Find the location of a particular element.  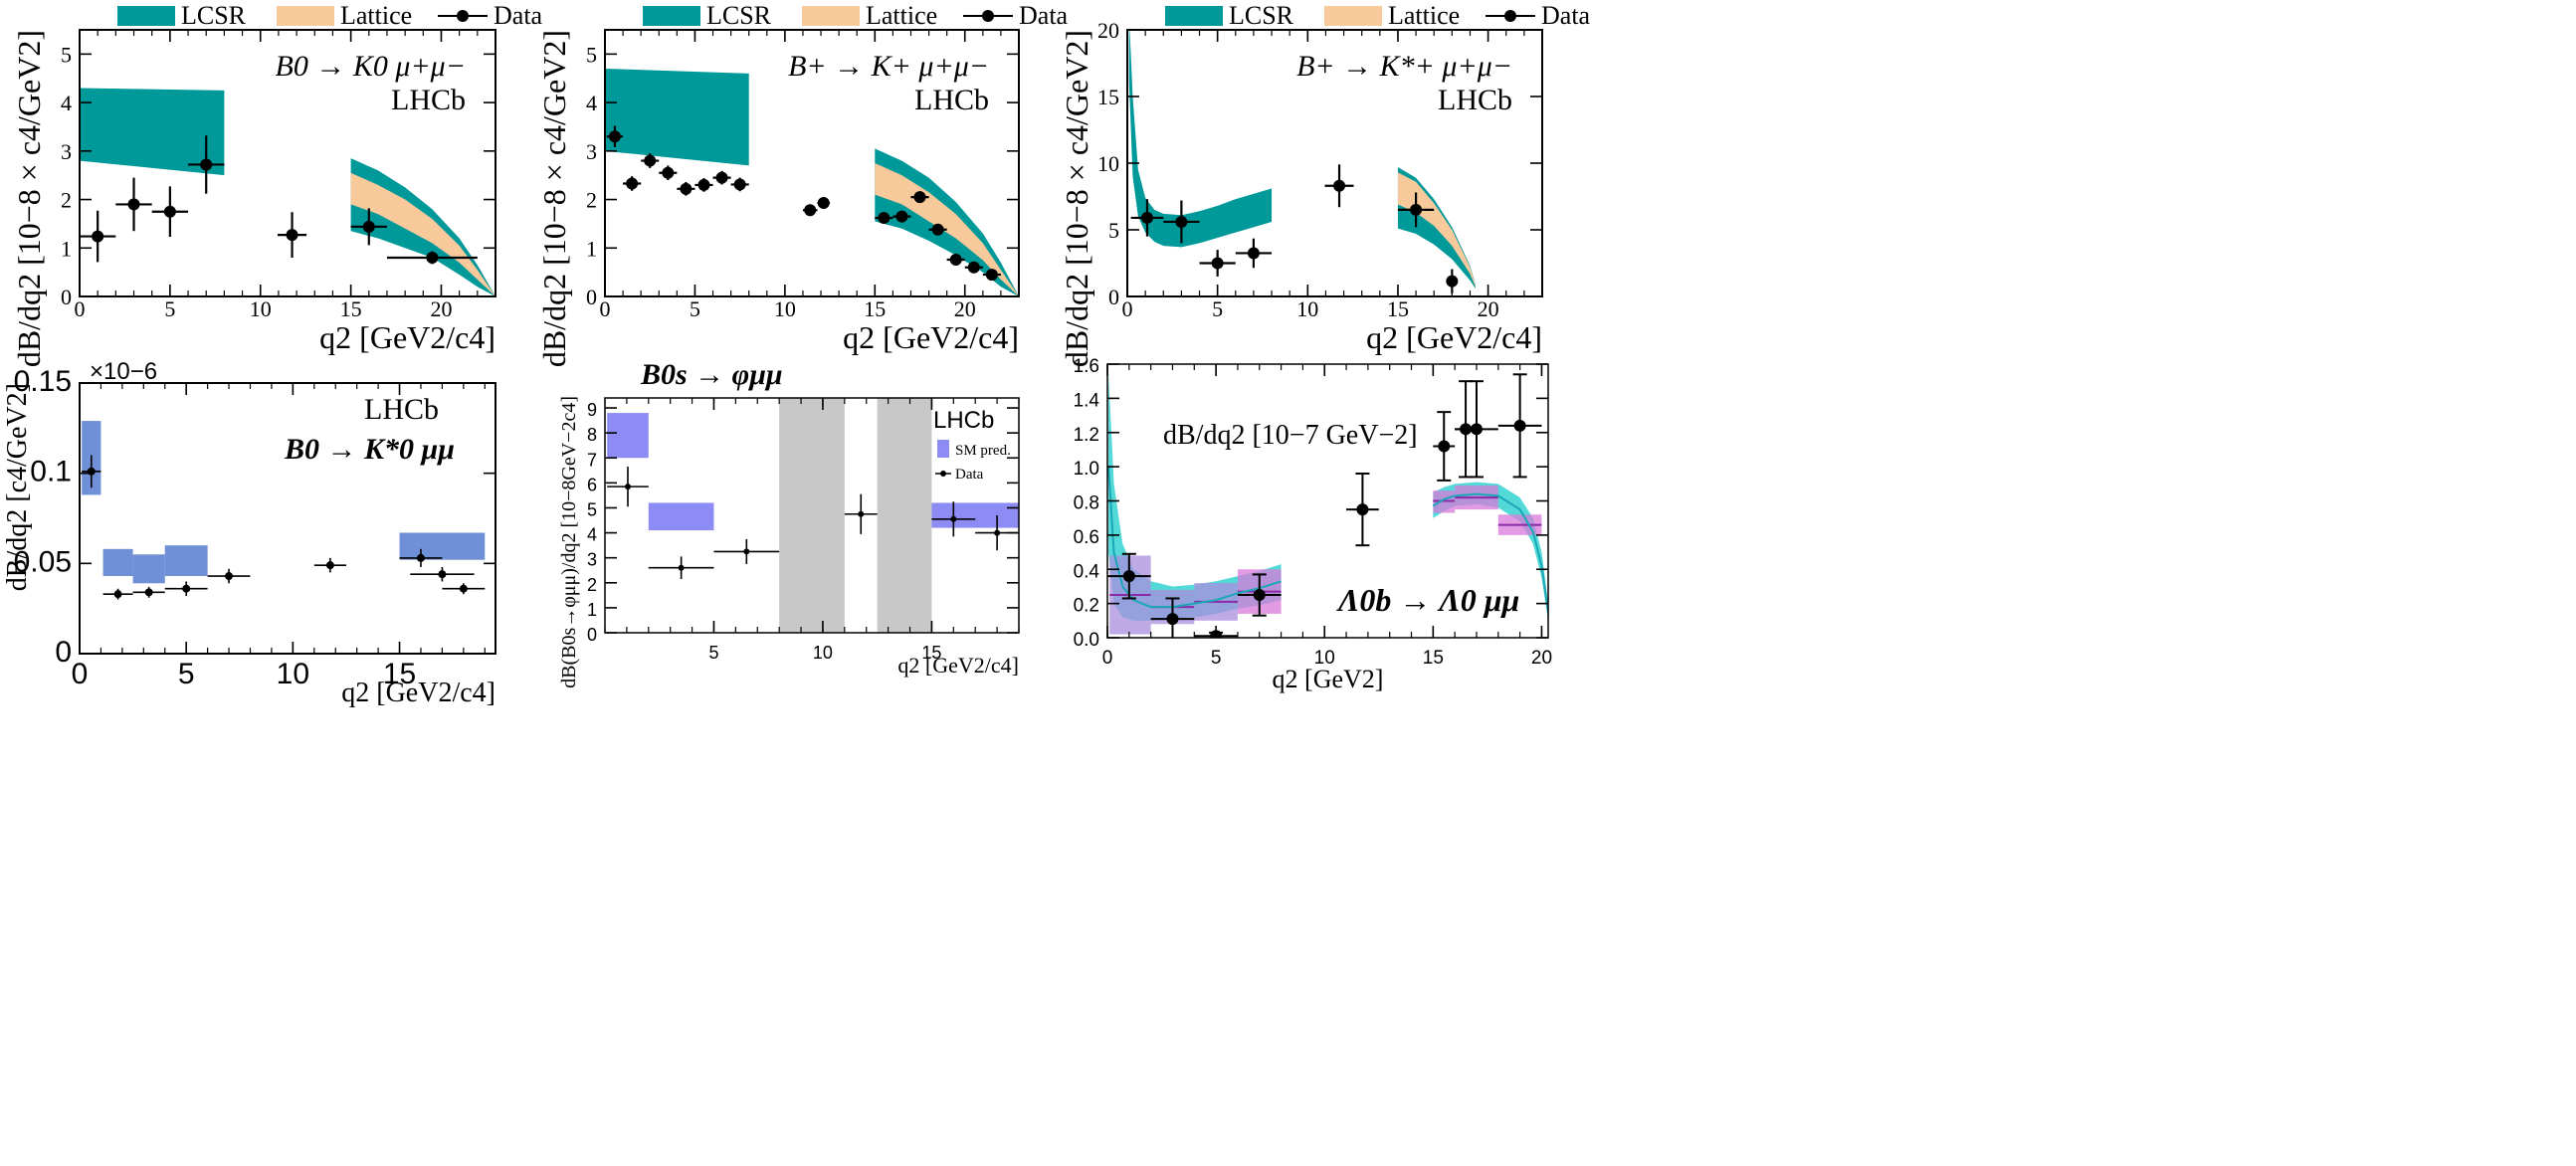

x-tick-label: 20 is located at coordinates (965, 308).